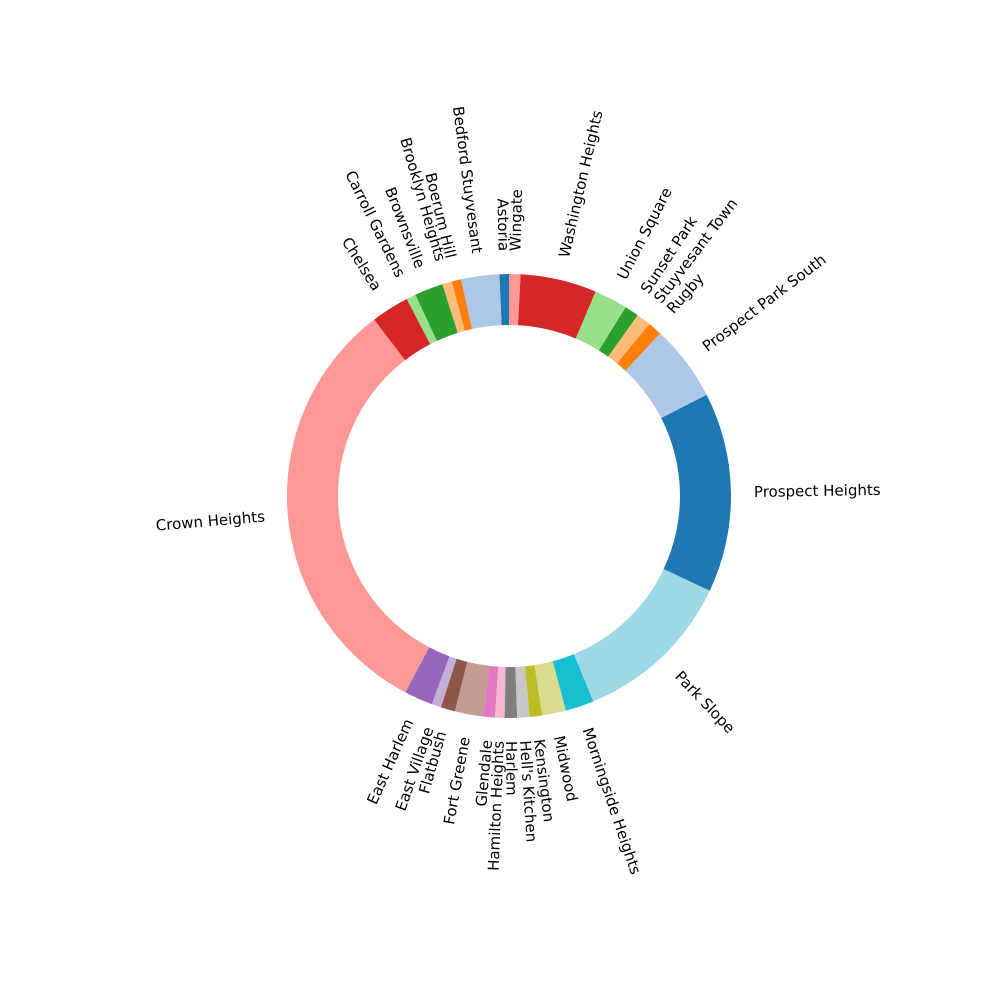 The height and width of the screenshot is (1000, 1000). What do you see at coordinates (556, 306) in the screenshot?
I see `slice-washington-heights` at bounding box center [556, 306].